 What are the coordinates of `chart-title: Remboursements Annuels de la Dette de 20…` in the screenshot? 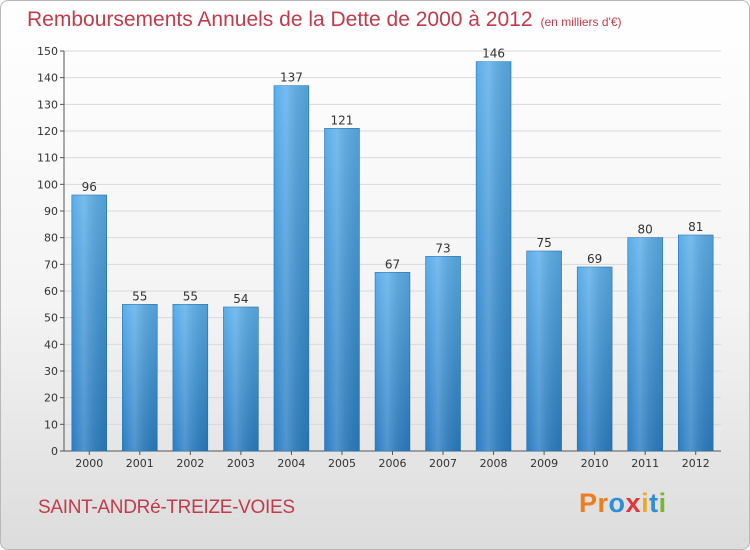 It's located at (324, 20).